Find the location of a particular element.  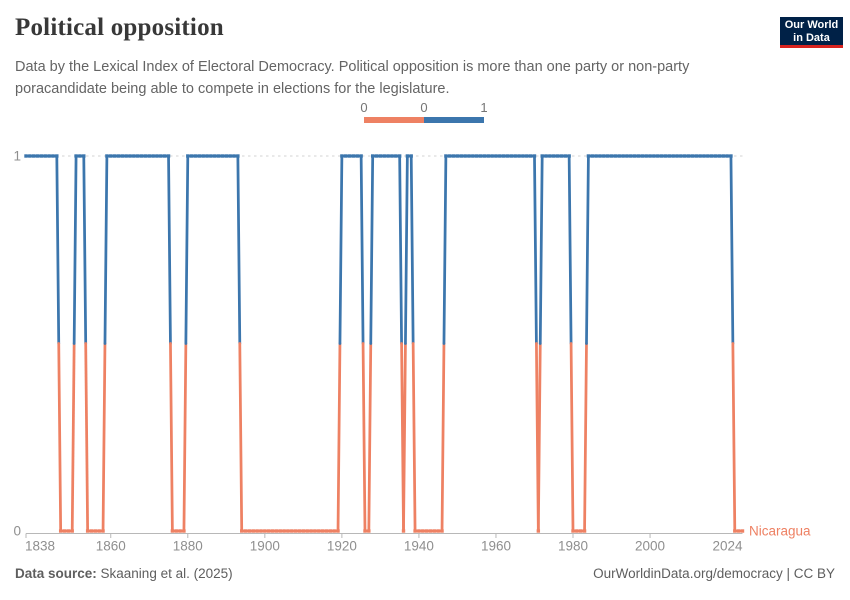

x-axis-label: 1838 is located at coordinates (40, 546).